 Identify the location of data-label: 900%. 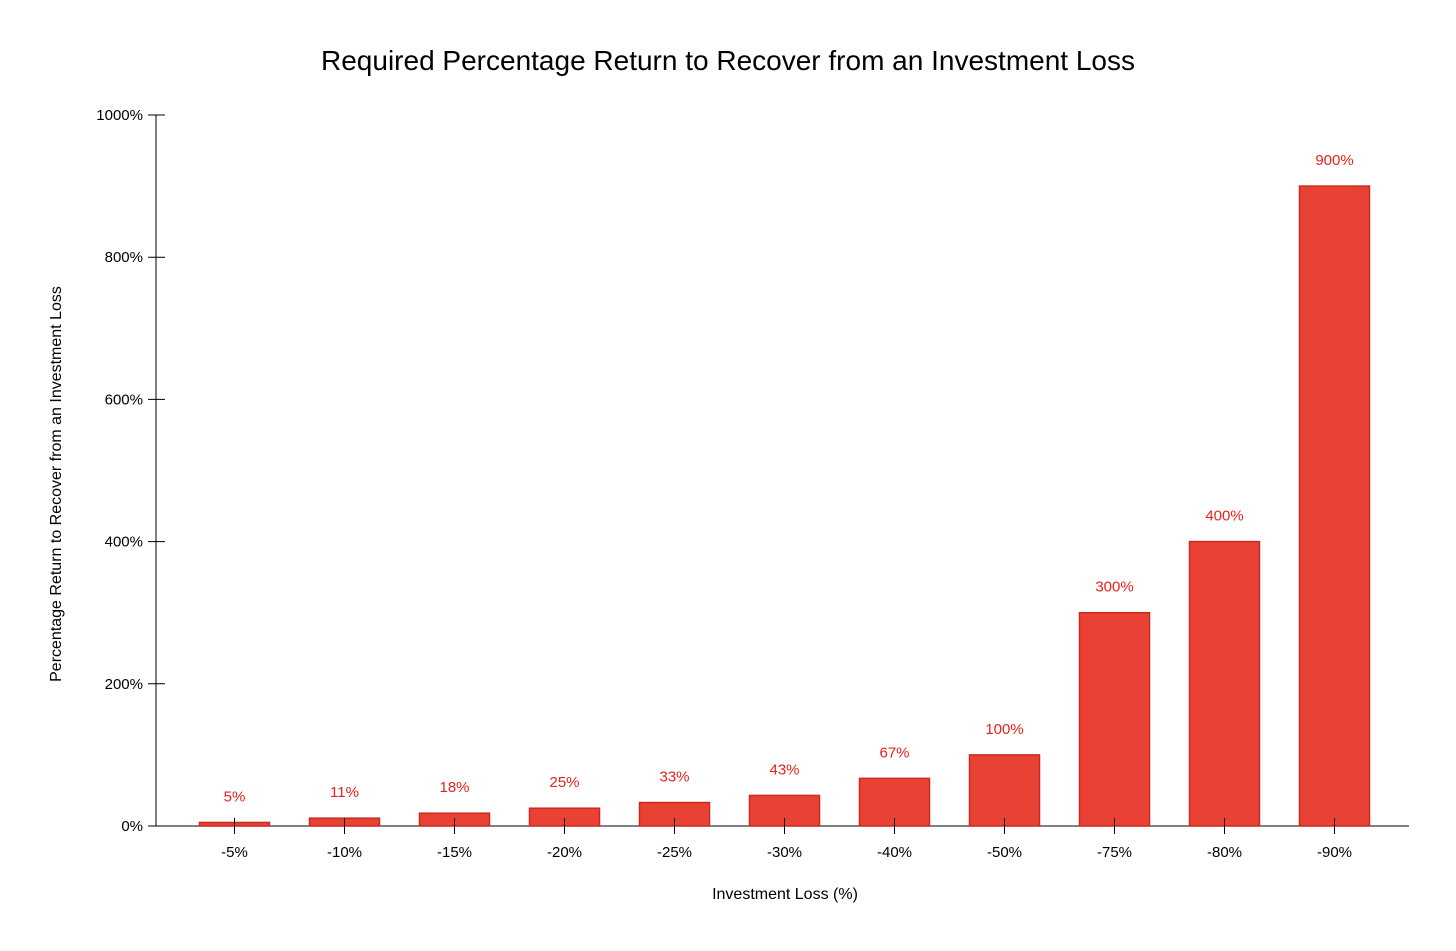
(1334, 160).